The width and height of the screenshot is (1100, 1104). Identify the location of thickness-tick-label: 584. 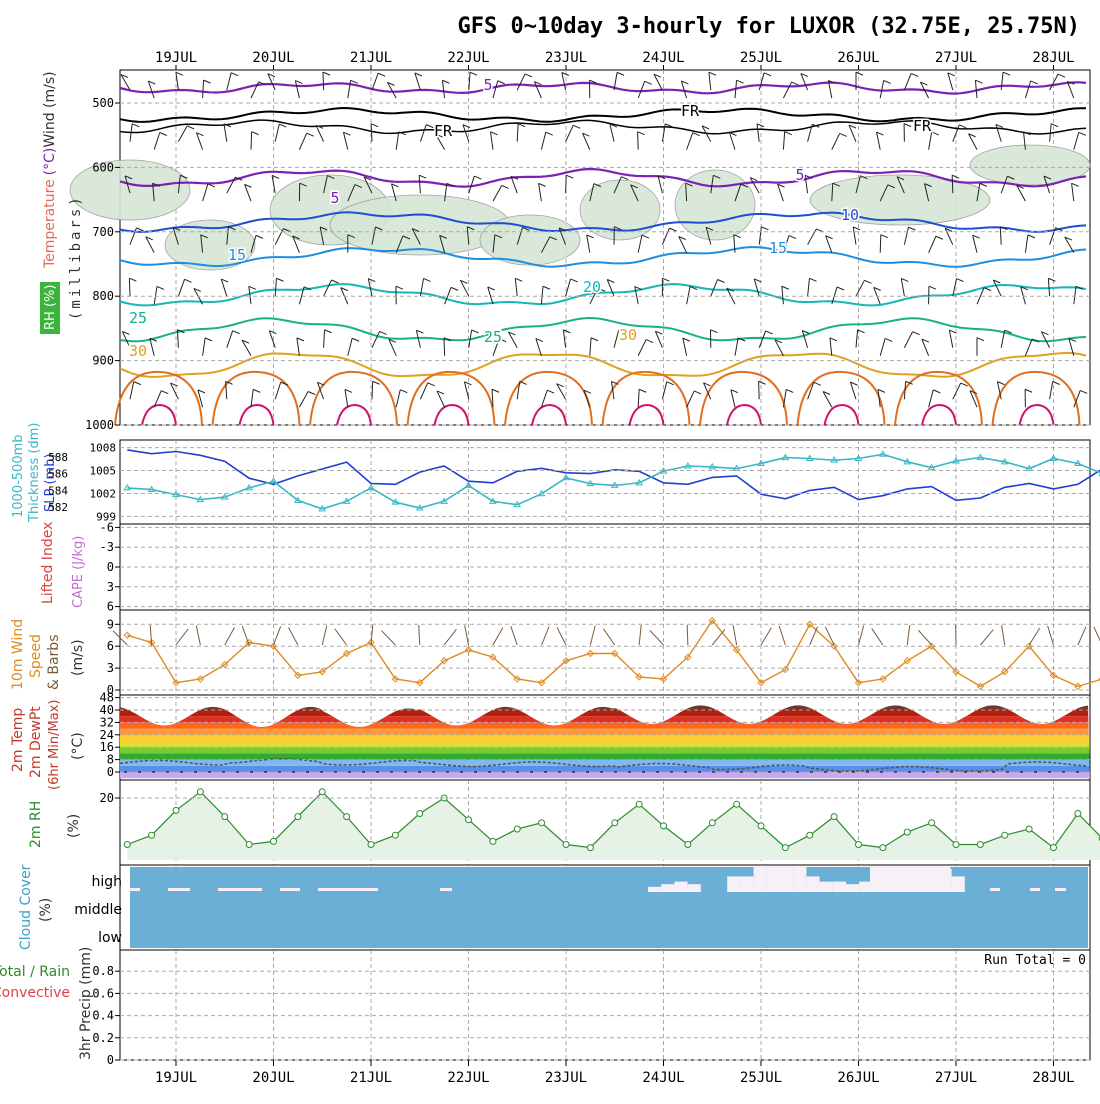
(58, 490).